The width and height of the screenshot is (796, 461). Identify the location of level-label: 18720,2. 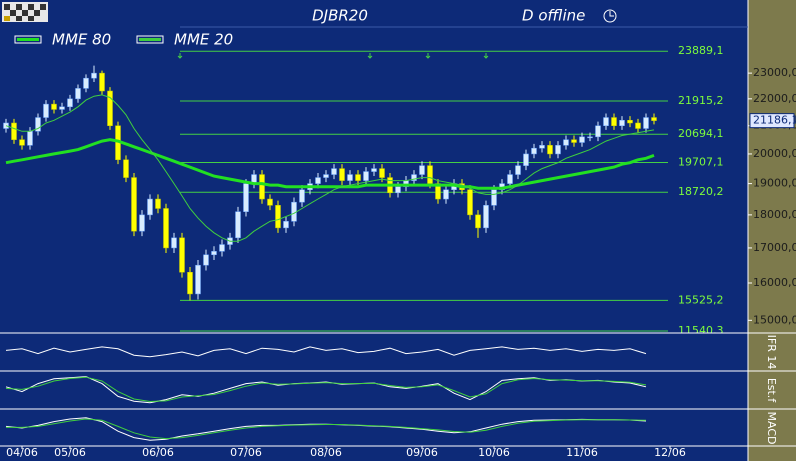
(701, 191).